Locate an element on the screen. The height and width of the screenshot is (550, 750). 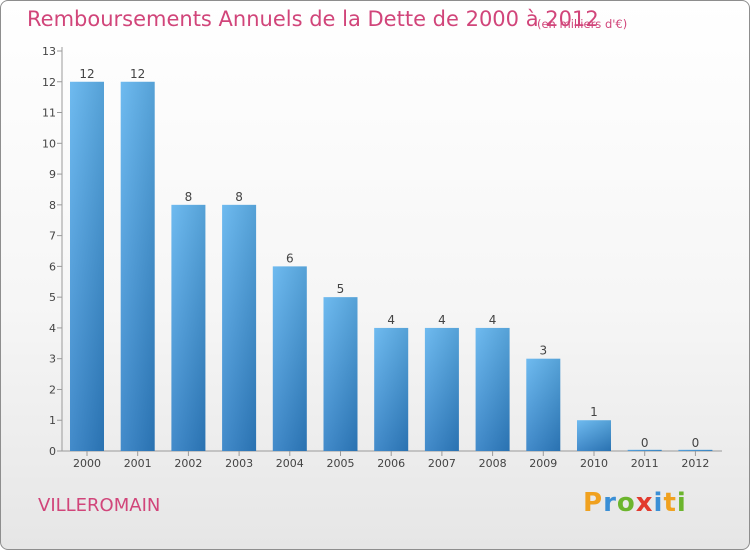
value-label-2012: 0 is located at coordinates (696, 443).